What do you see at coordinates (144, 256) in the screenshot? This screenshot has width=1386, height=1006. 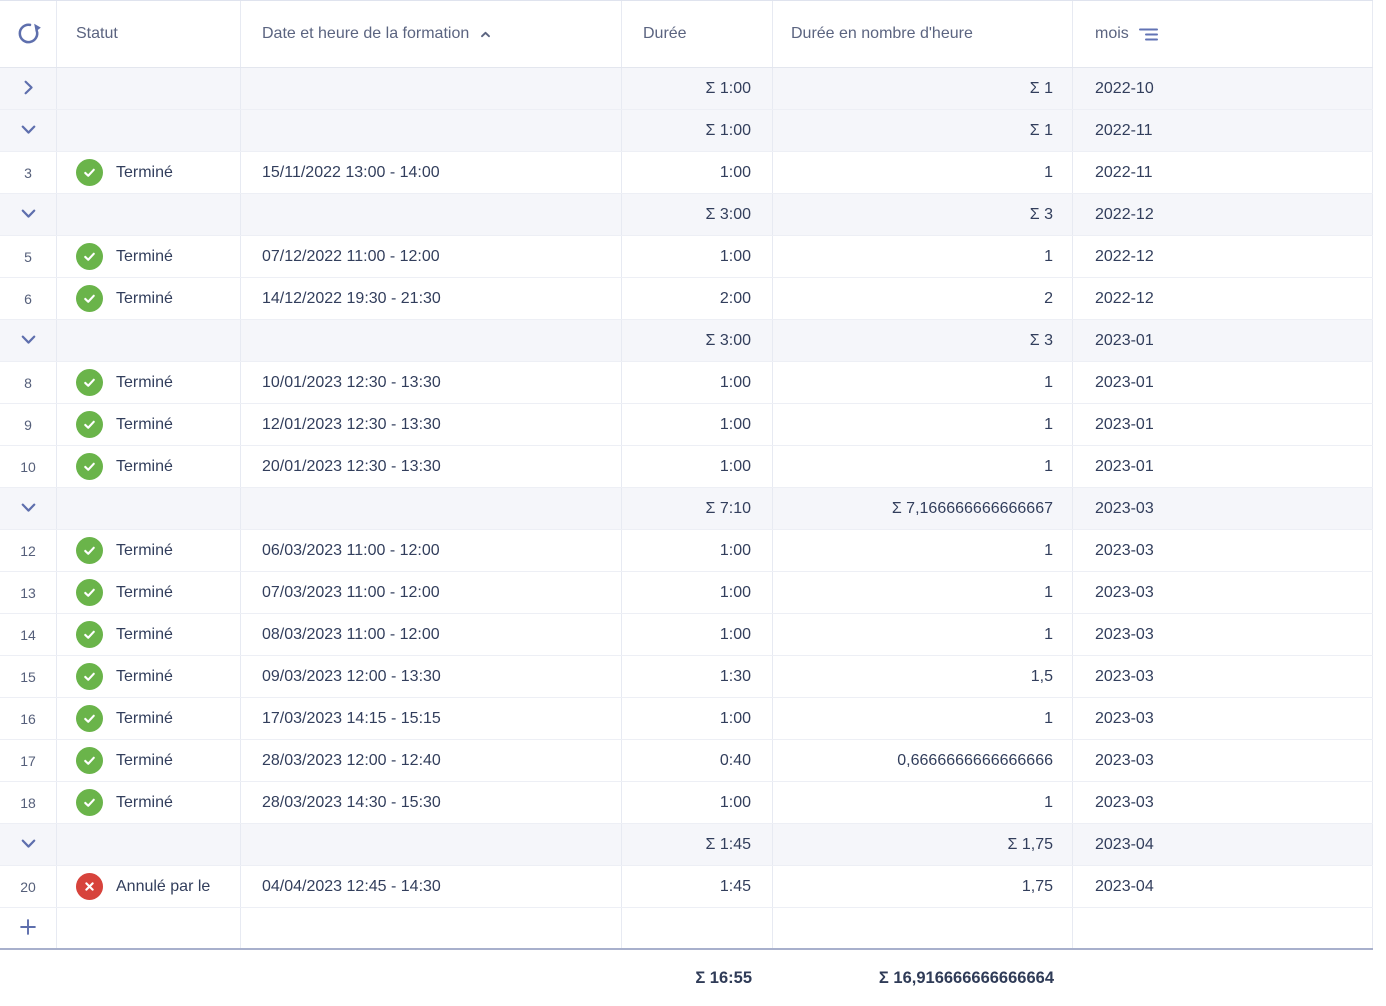 I see `status-label: Terminé` at bounding box center [144, 256].